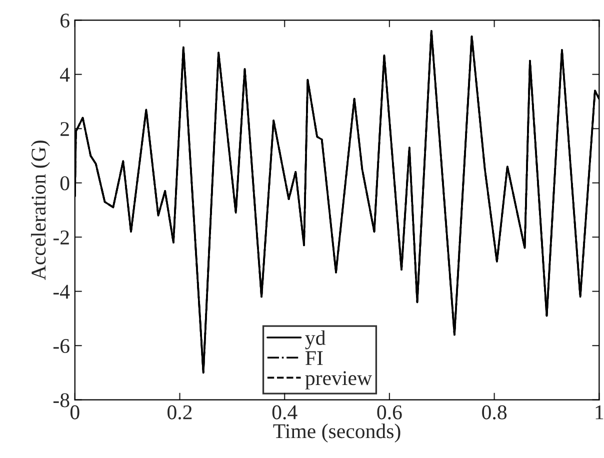  Describe the element at coordinates (600, 412) in the screenshot. I see `x-tick-label: 1` at that location.